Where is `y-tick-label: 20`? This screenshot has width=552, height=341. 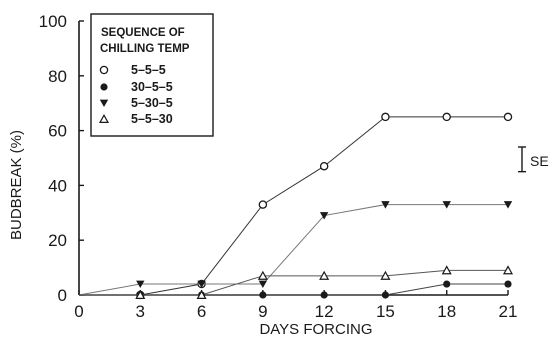
y-tick-label: 20 is located at coordinates (57, 240).